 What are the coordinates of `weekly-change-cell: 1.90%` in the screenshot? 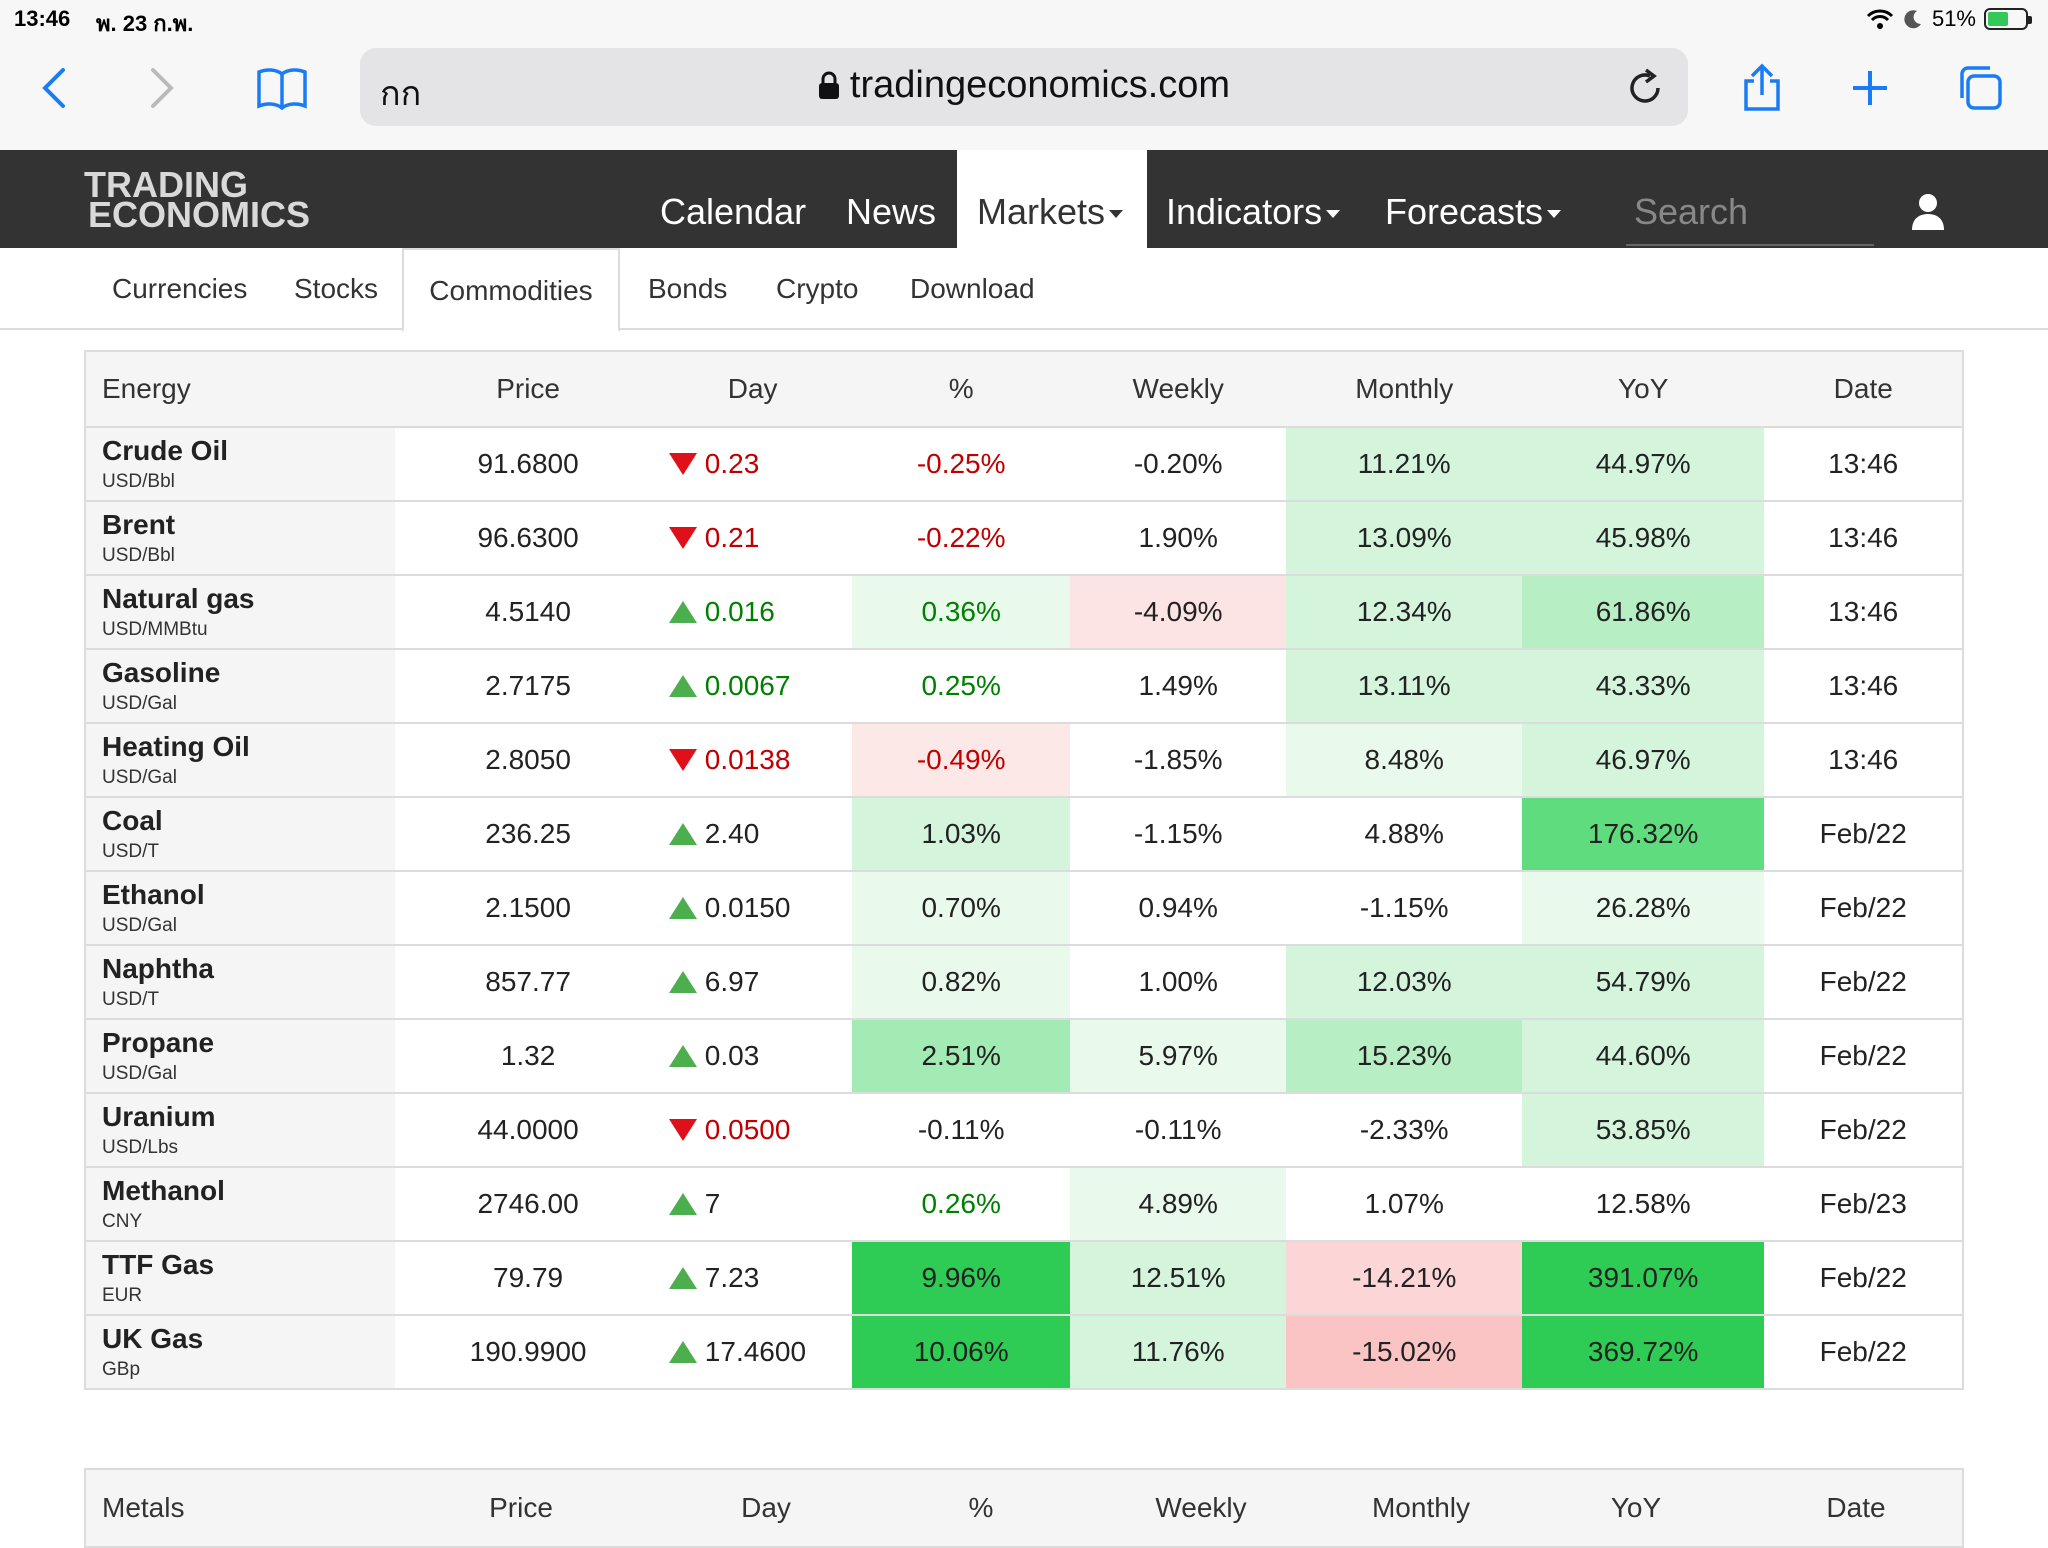 It's located at (1178, 537).